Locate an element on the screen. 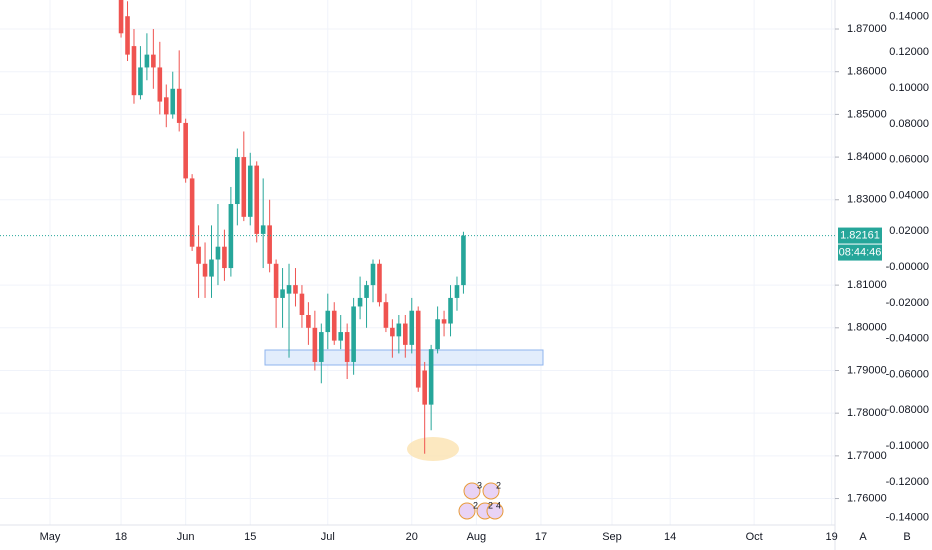 The width and height of the screenshot is (932, 550). last-price-label: 1.82161 is located at coordinates (860, 235).